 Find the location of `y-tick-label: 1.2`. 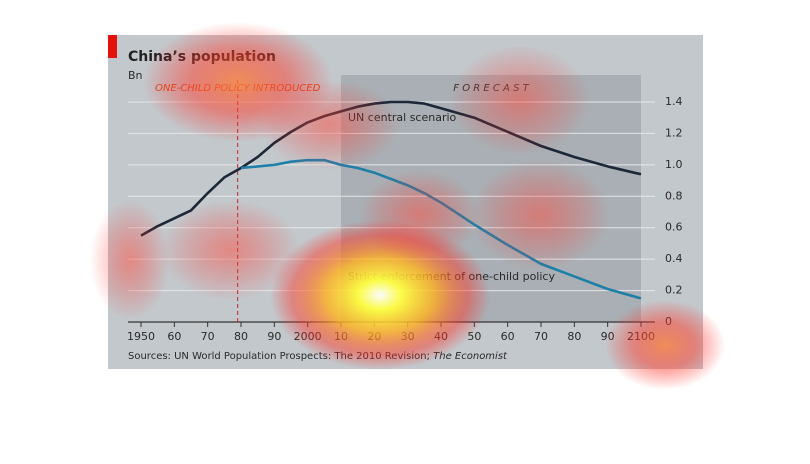

y-tick-label: 1.2 is located at coordinates (674, 132).